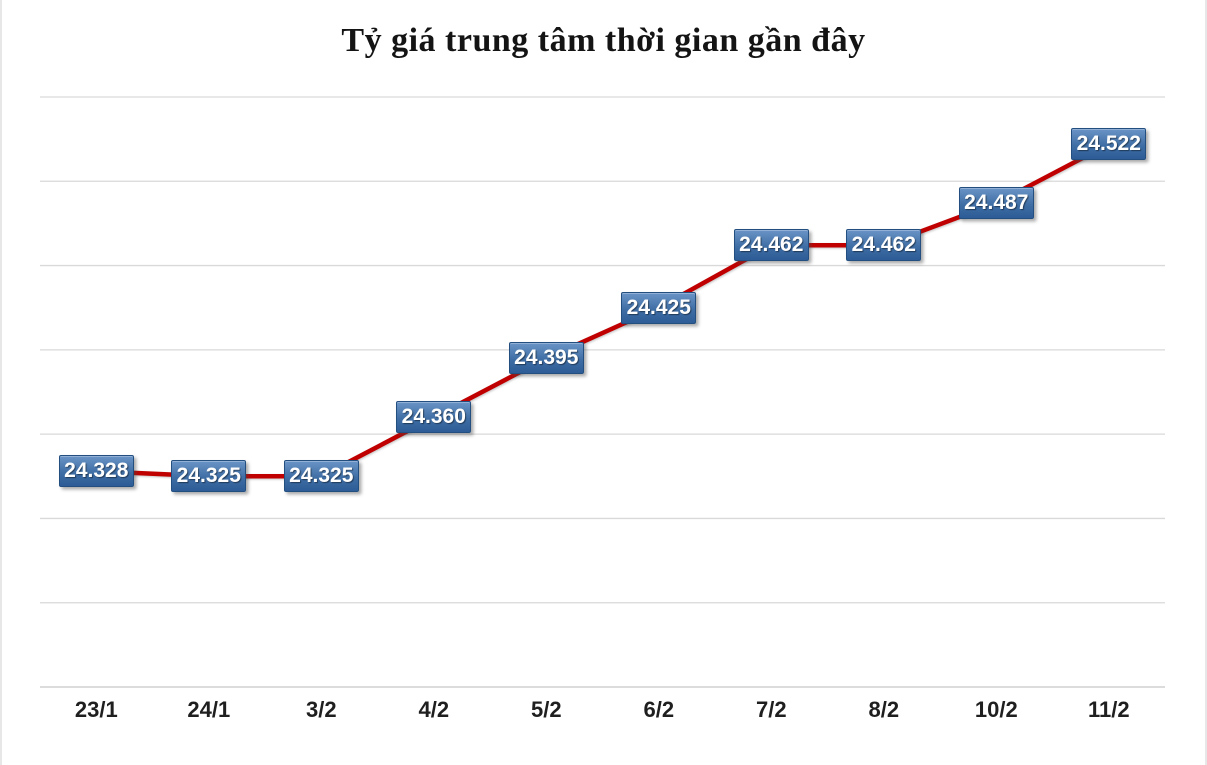 The width and height of the screenshot is (1207, 765). Describe the element at coordinates (659, 709) in the screenshot. I see `x-axis-label: 6/2` at that location.